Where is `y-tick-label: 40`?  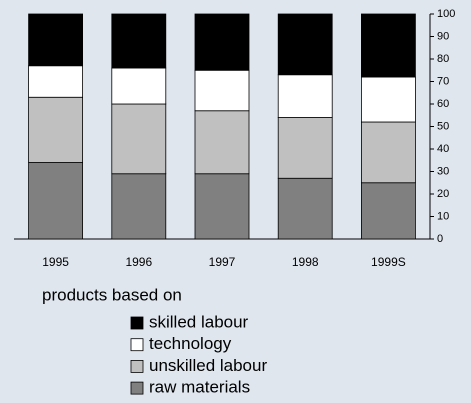 y-tick-label: 40 is located at coordinates (443, 149).